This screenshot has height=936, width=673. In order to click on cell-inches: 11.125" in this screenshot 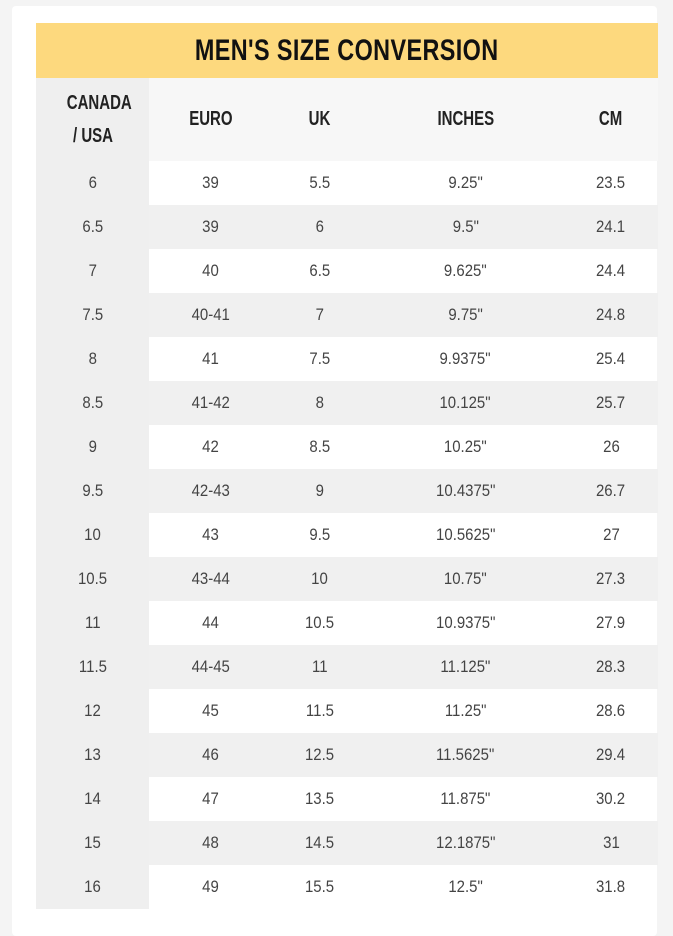, I will do `click(465, 667)`.